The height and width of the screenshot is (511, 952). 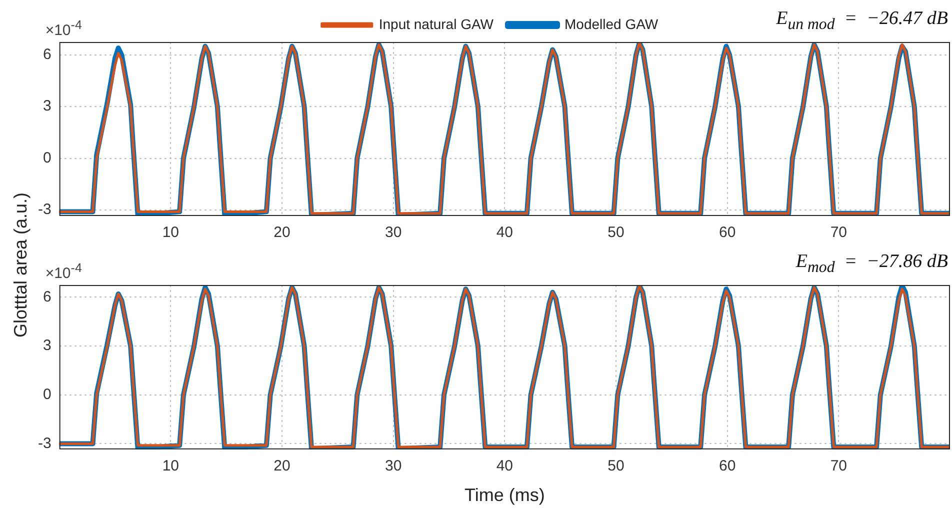 What do you see at coordinates (436, 24) in the screenshot?
I see `legend-label: Input natural GAW` at bounding box center [436, 24].